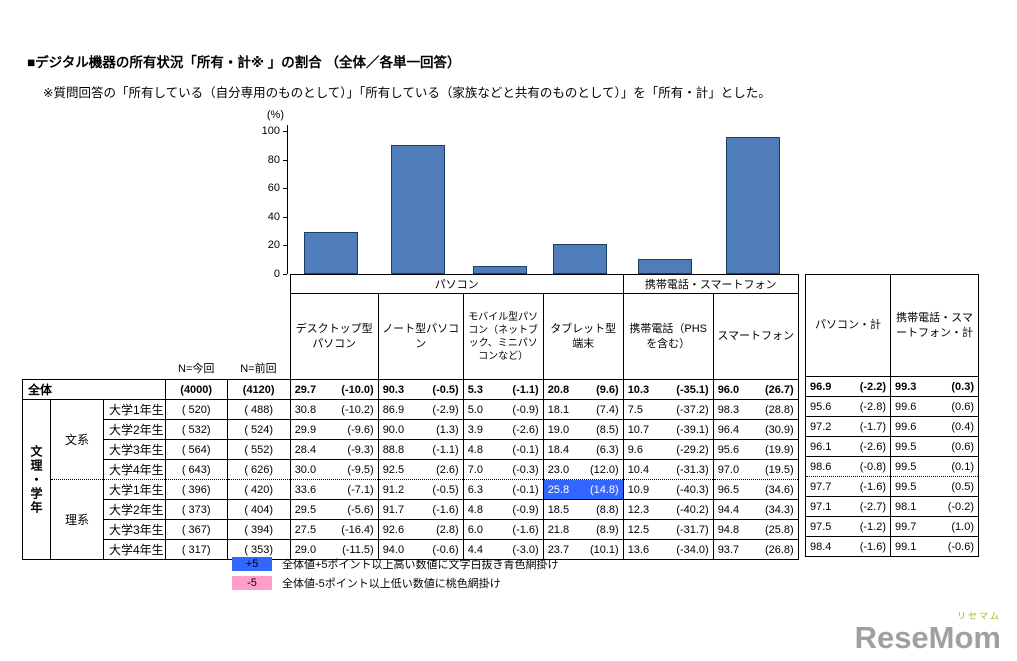 The width and height of the screenshot is (1017, 661). What do you see at coordinates (334, 489) in the screenshot?
I see `data-cell: 33.6 (-7.1)` at bounding box center [334, 489].